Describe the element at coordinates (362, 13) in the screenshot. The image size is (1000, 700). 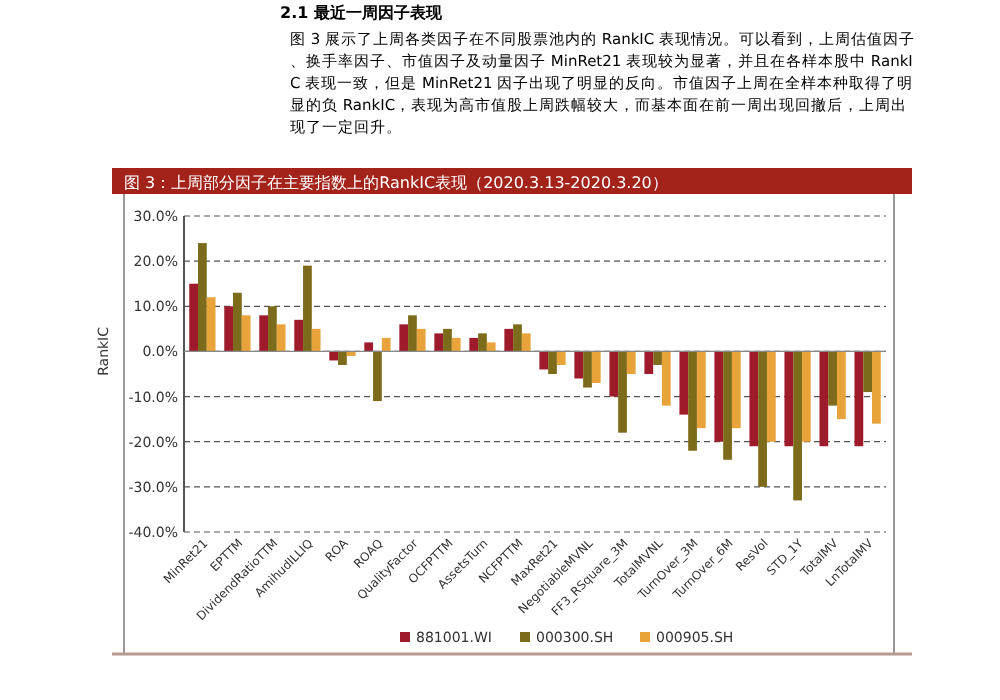
I see `text: 2.1 最近一周因子表现` at that location.